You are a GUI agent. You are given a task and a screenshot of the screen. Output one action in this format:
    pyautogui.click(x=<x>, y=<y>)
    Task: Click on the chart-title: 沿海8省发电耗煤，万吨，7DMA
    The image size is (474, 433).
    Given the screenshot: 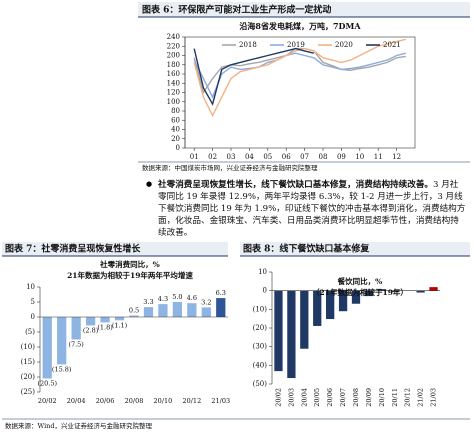 What is the action you would take?
    pyautogui.click(x=300, y=26)
    